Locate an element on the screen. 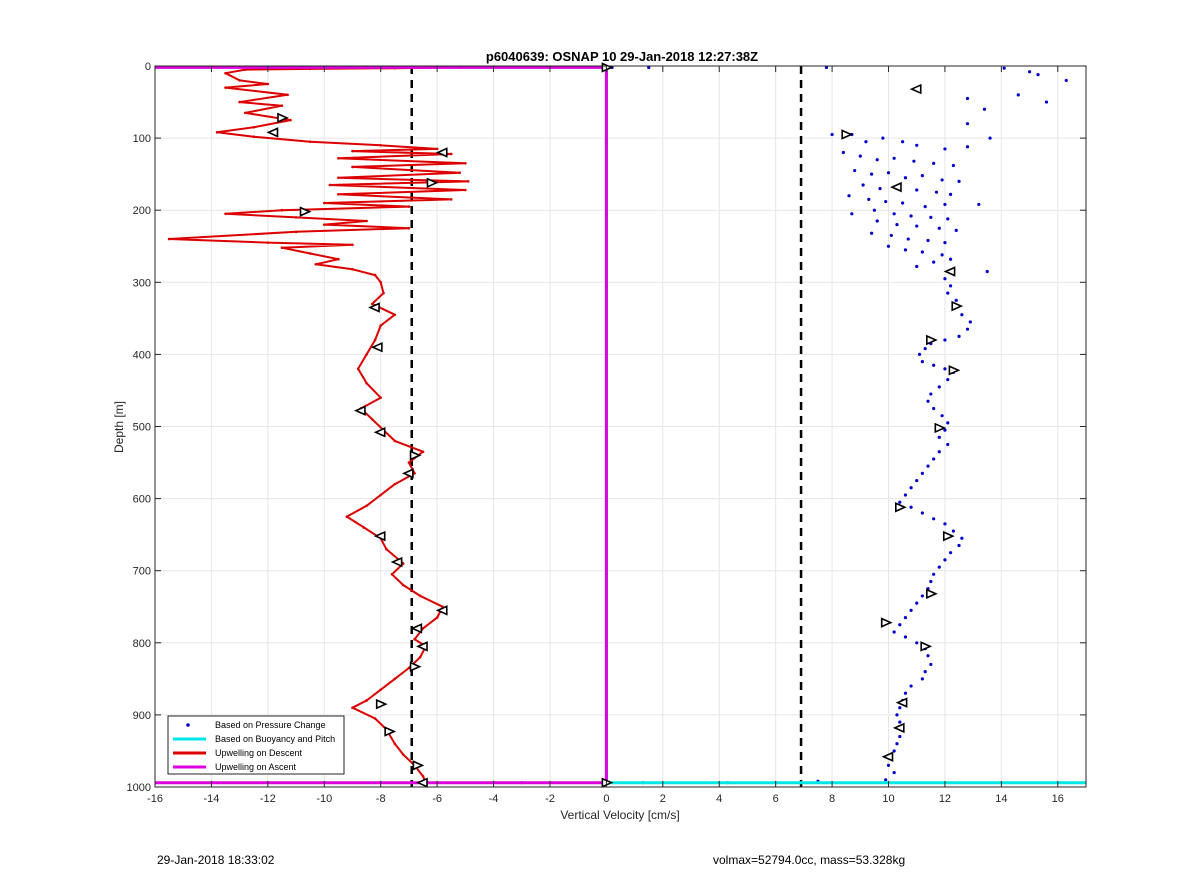  x-tick-label: -10 is located at coordinates (324, 799).